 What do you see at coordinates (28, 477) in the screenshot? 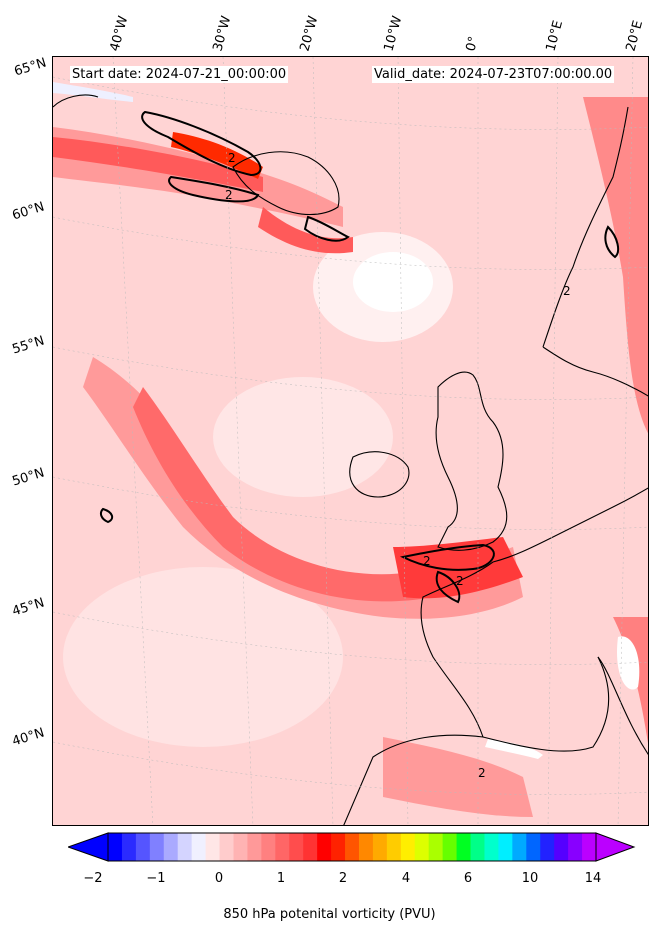
I see `lat-label: 50°N` at bounding box center [28, 477].